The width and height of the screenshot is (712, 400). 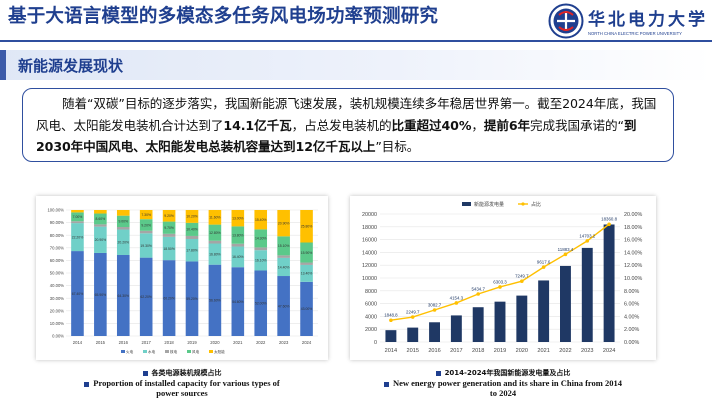 What do you see at coordinates (284, 306) in the screenshot?
I see `data-label: 47.60%` at bounding box center [284, 306].